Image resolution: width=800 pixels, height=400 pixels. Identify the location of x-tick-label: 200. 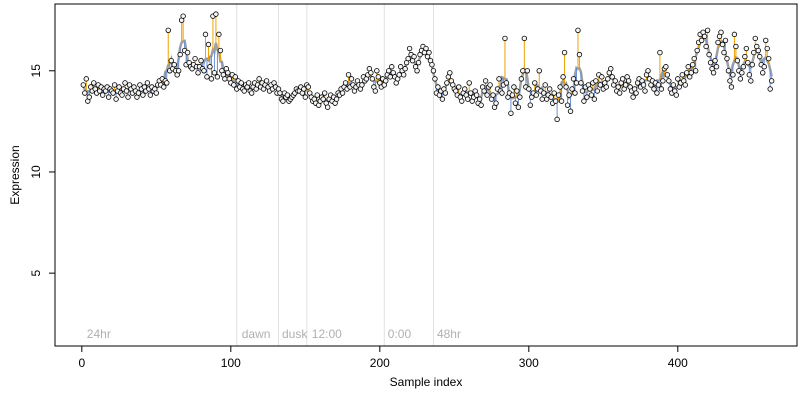
(380, 363).